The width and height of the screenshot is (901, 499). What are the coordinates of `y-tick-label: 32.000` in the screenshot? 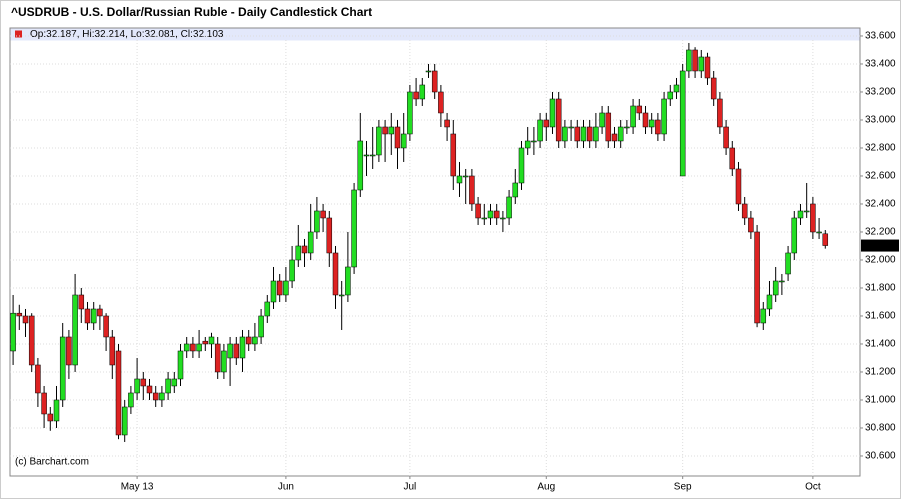 It's located at (880, 260).